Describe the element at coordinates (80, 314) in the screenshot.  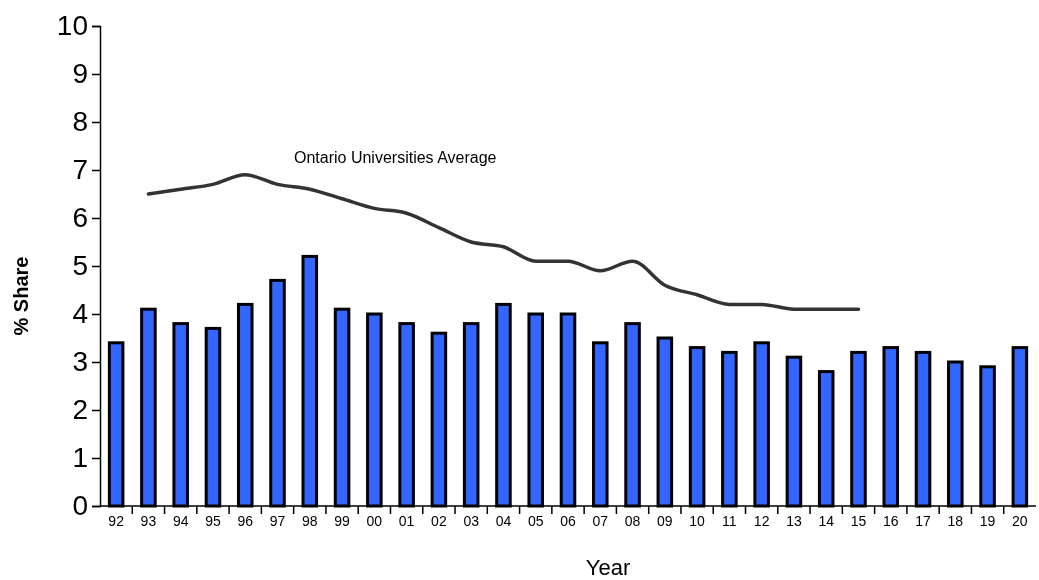
I see `y-tick-label: 4` at that location.